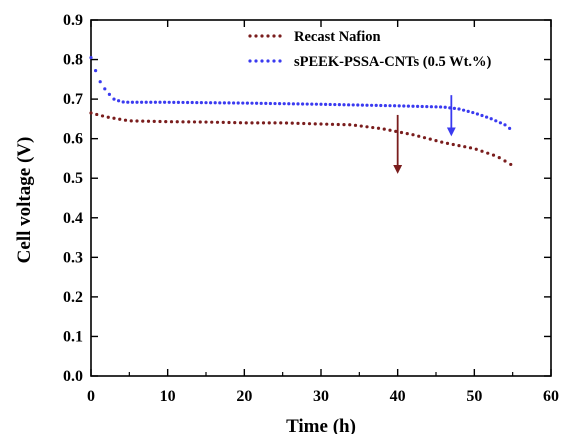 This screenshot has width=563, height=434. Describe the element at coordinates (424, 134) in the screenshot. I see `annotation-layer` at that location.